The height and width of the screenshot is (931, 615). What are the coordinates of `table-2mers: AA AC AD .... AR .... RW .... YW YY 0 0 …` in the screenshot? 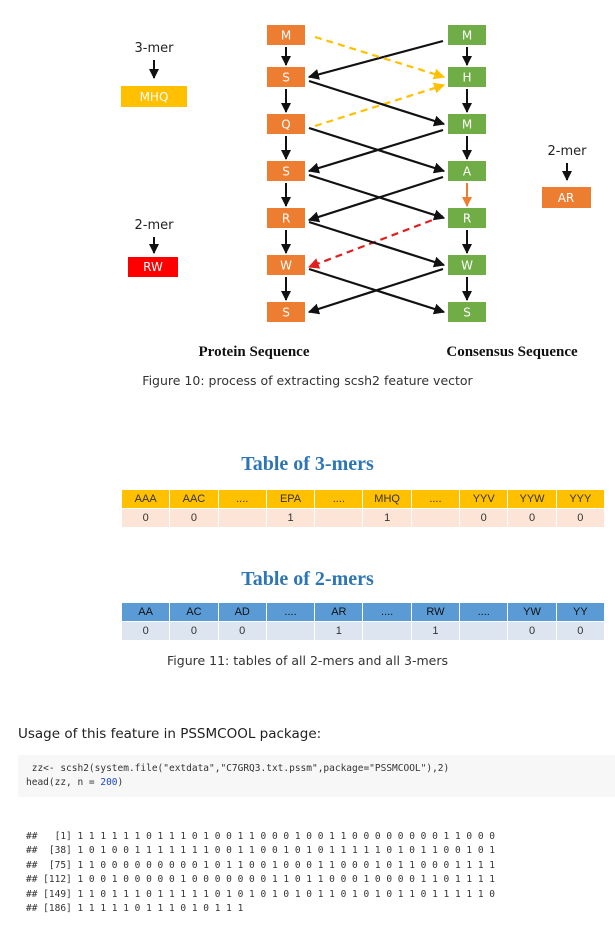 It's located at (363, 621).